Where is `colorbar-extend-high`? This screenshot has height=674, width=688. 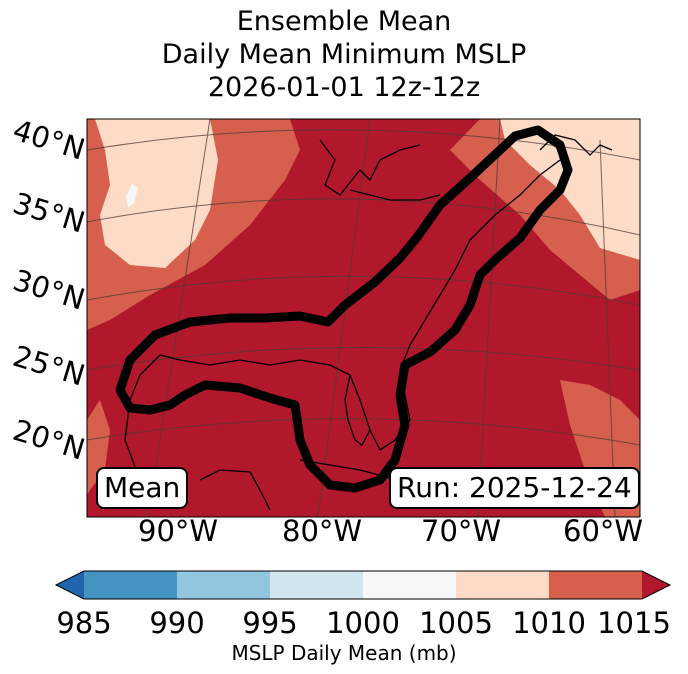
colorbar-extend-high is located at coordinates (656, 585).